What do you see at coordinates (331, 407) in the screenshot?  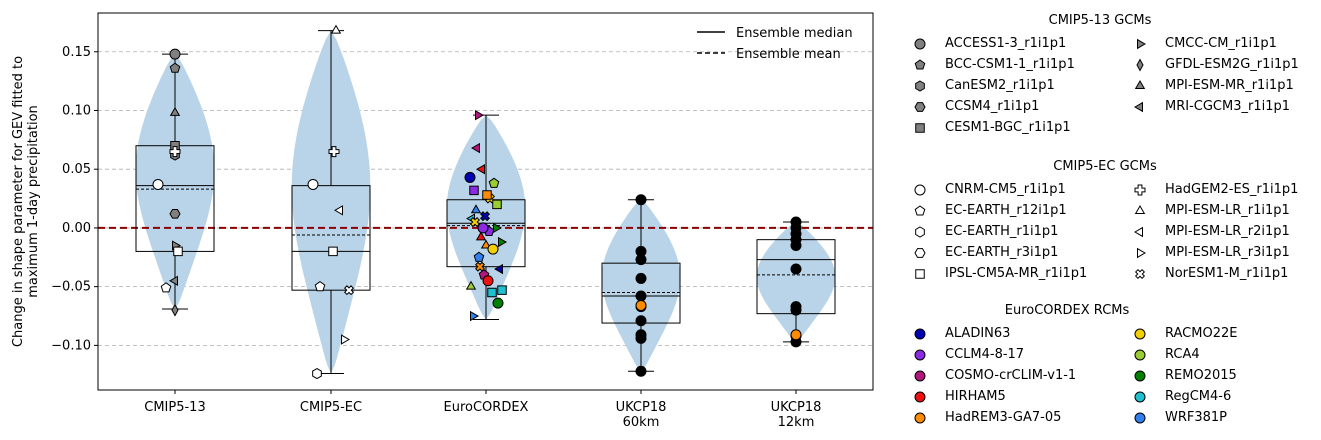 I see `x-tick-label: CMIP5-EC` at bounding box center [331, 407].